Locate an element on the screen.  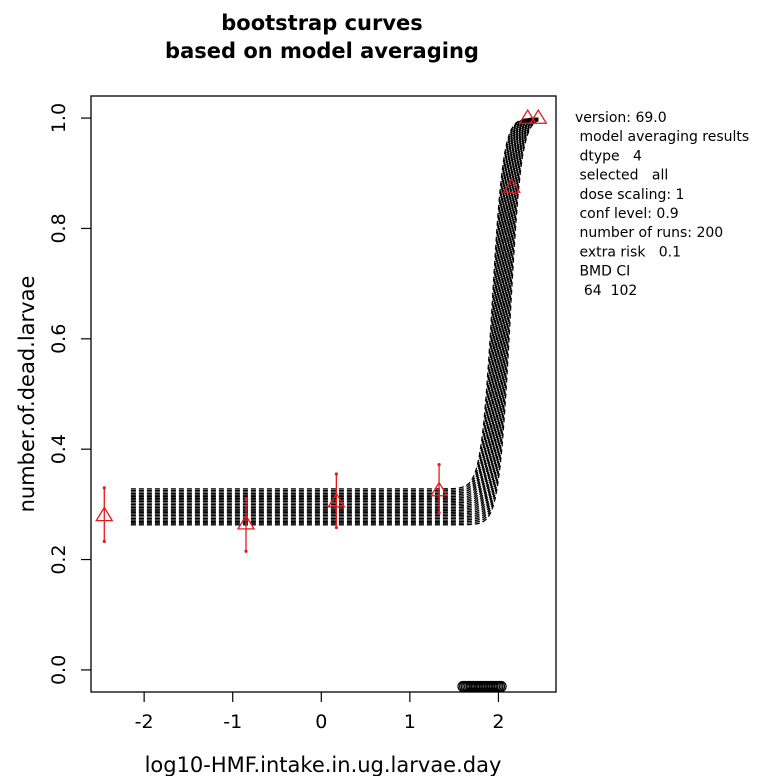
info-line: selected all is located at coordinates (621, 176).